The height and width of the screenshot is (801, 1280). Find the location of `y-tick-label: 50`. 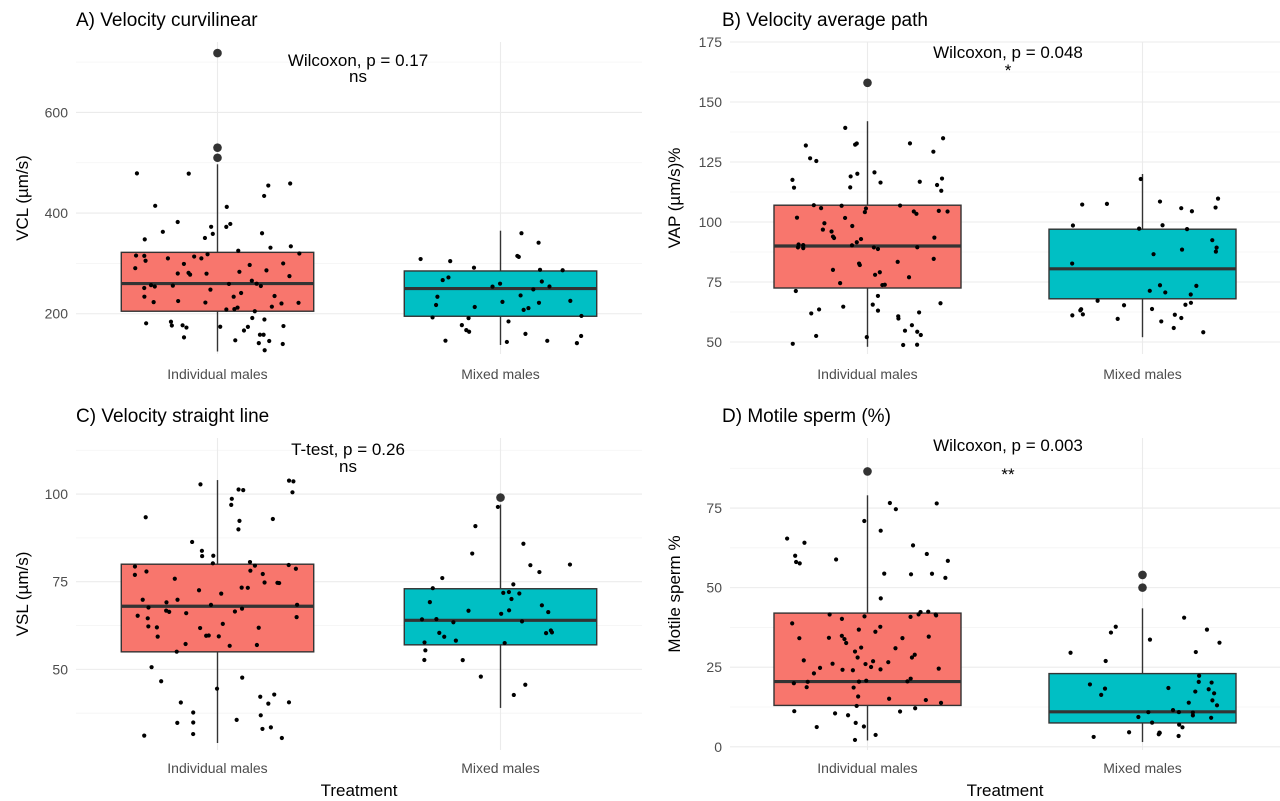

y-tick-label: 50 is located at coordinates (60, 669).